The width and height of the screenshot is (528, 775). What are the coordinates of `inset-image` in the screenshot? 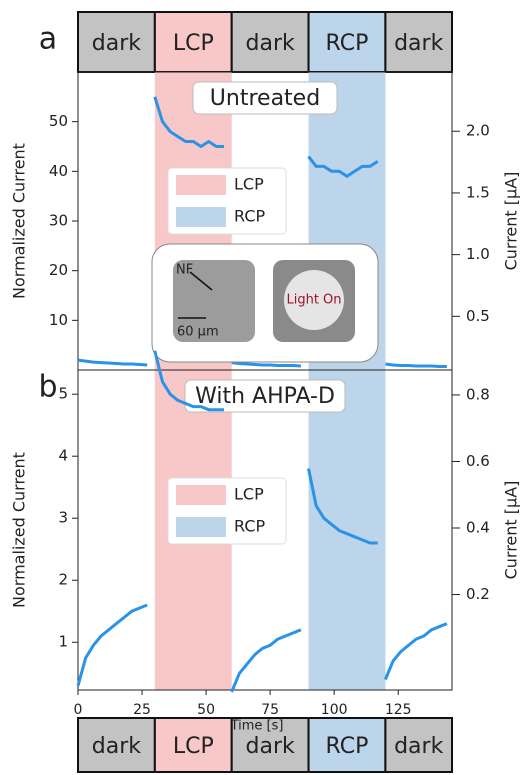 It's located at (214, 301).